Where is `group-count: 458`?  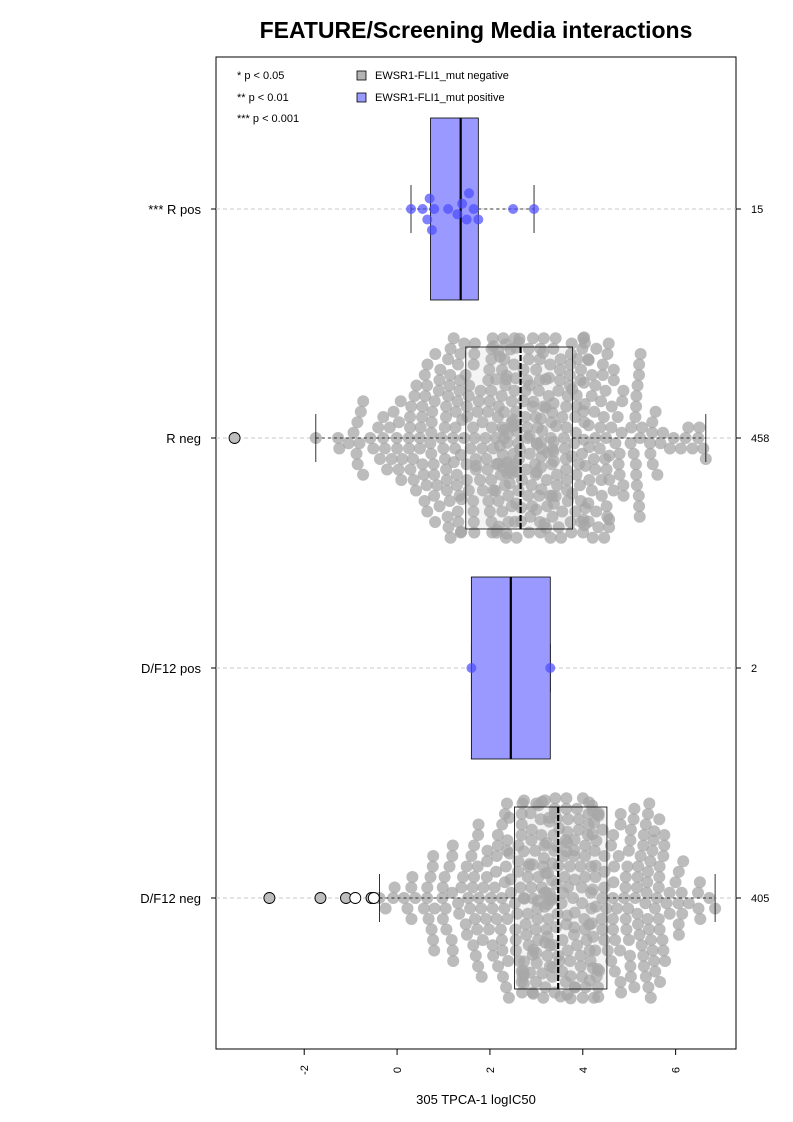 group-count: 458 is located at coordinates (760, 439).